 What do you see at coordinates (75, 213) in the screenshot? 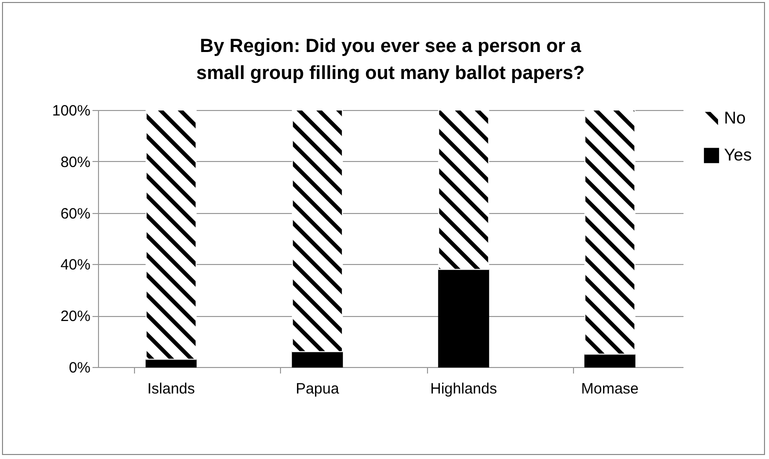
I see `y-tick-label: 60%` at bounding box center [75, 213].